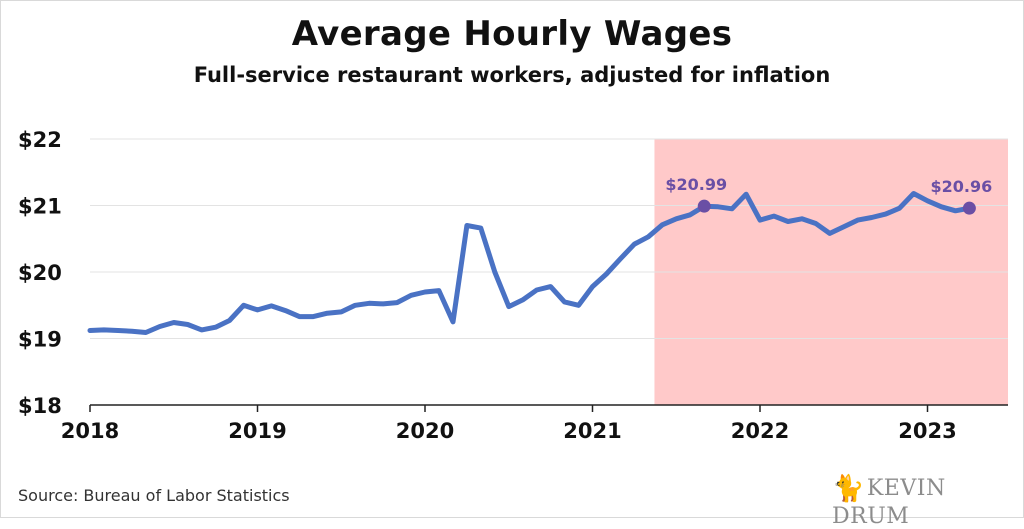 The image size is (1024, 529). What do you see at coordinates (592, 431) in the screenshot?
I see `x-tick-label: 2021` at bounding box center [592, 431].